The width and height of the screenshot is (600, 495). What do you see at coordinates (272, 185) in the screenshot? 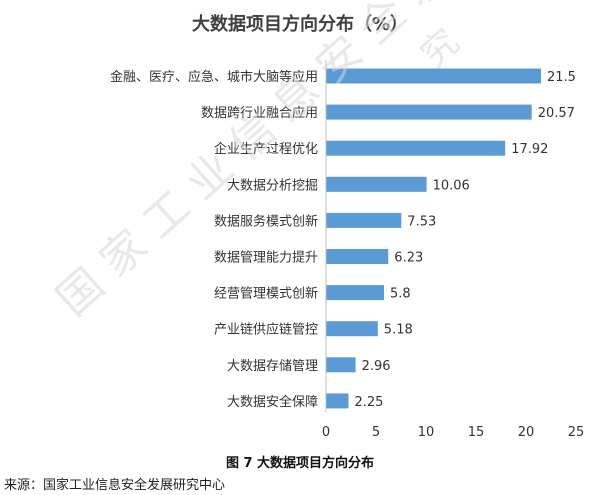
I see `category-label: 大数据分析挖掘` at bounding box center [272, 185].